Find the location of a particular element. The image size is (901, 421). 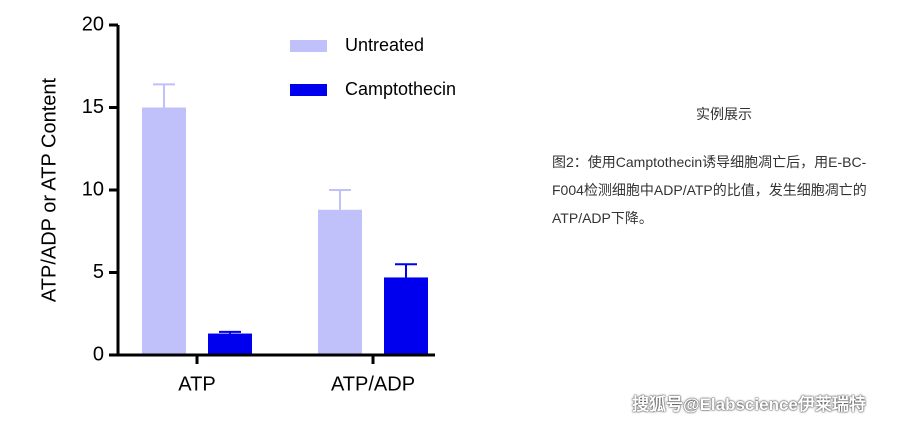

heading: 实例展示 is located at coordinates (724, 114).